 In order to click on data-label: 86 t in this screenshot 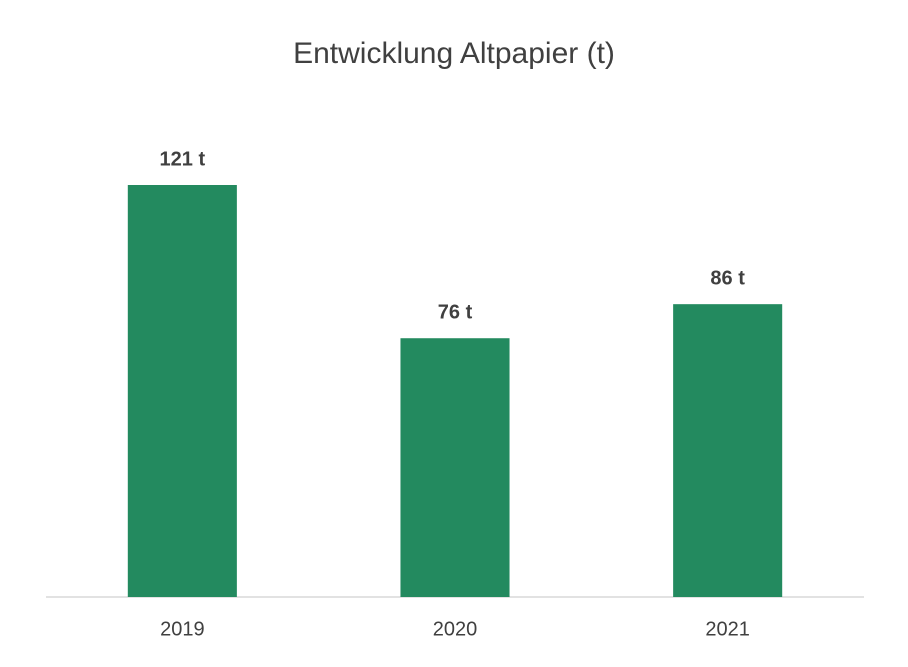, I will do `click(727, 278)`.